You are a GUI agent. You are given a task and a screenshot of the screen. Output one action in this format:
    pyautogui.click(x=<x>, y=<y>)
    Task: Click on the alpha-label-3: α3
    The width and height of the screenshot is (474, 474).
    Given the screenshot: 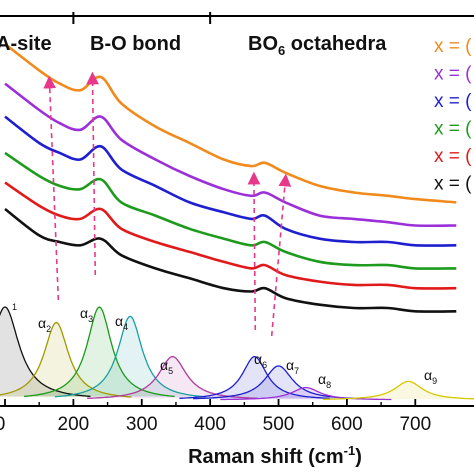 What is the action you would take?
    pyautogui.click(x=86, y=314)
    